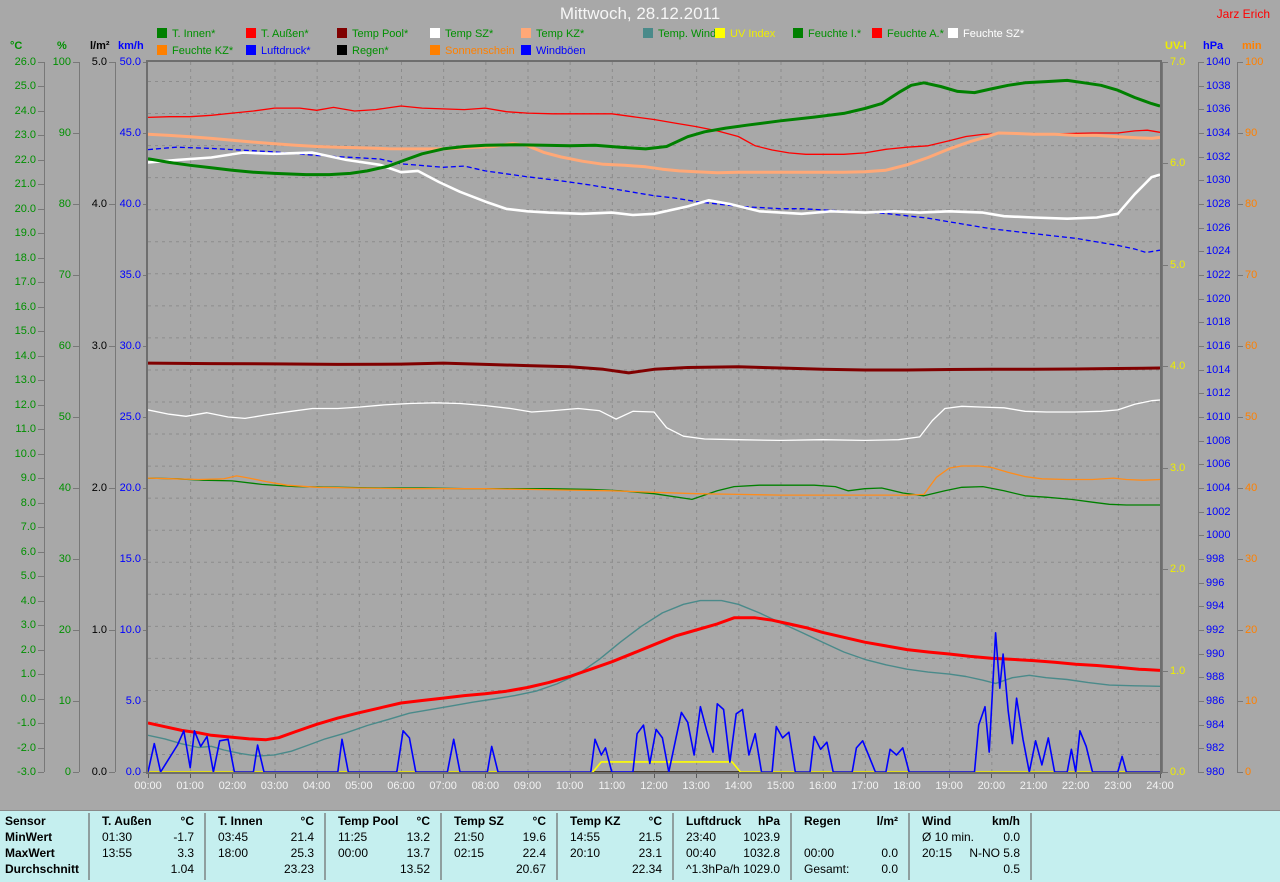 The height and width of the screenshot is (882, 1280). Describe the element at coordinates (25, 306) in the screenshot. I see `axis-tick-label-celsius: 16.0` at that location.